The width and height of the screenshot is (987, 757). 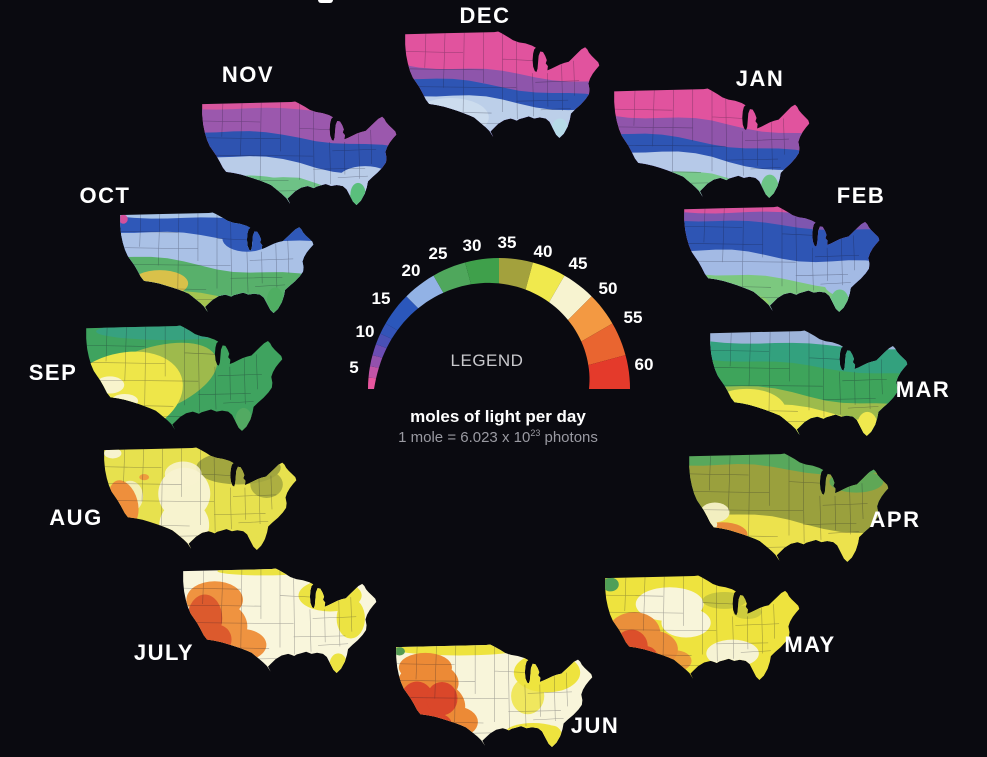 I want to click on svg-text: 15, so click(x=381, y=298).